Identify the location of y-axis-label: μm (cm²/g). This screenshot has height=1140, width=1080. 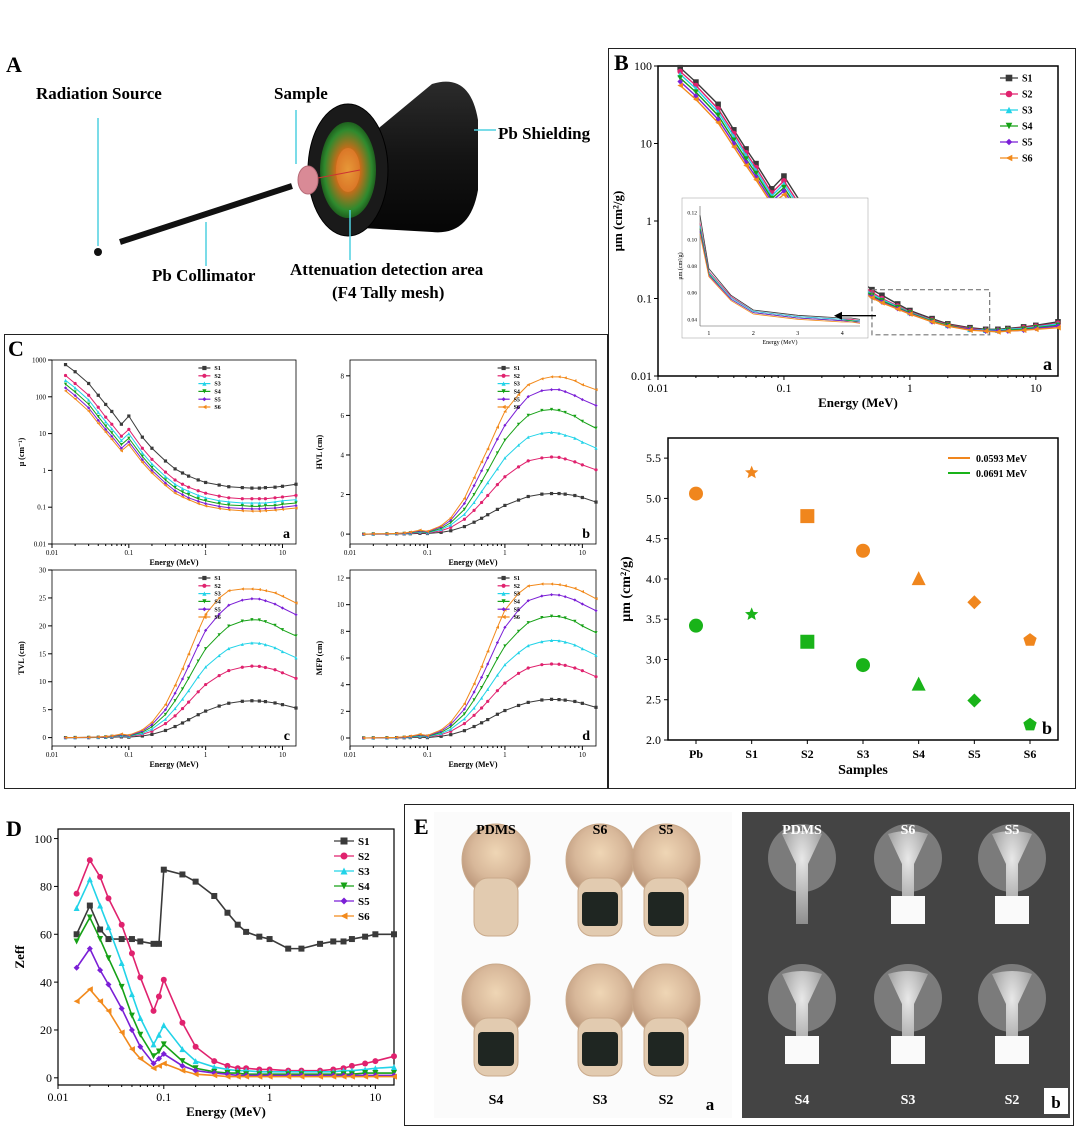
(626, 589).